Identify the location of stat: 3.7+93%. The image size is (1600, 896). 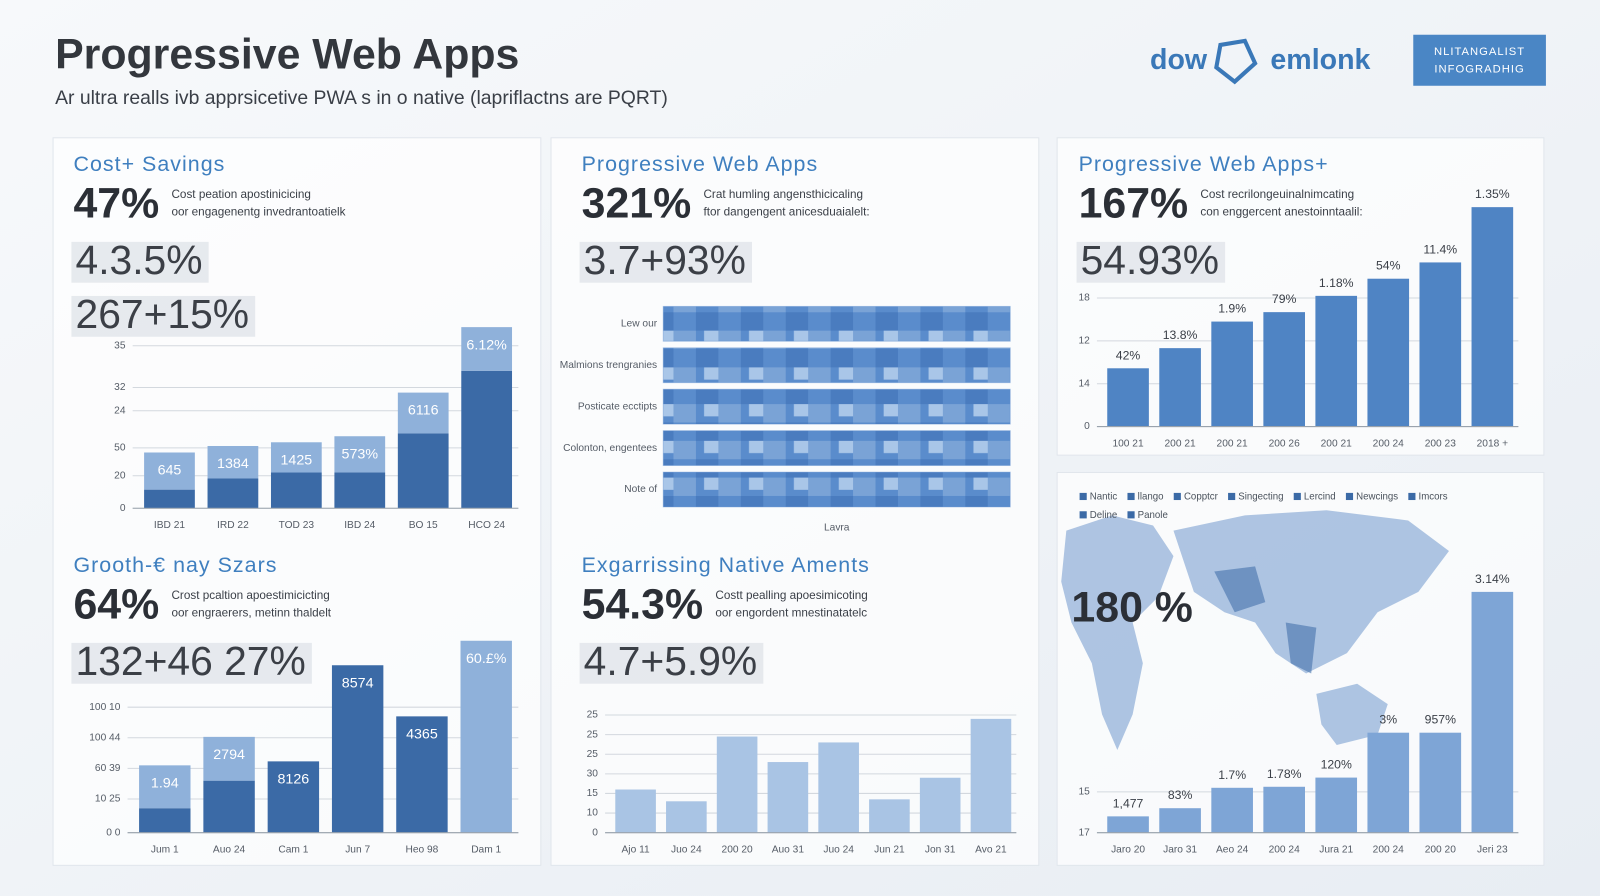
(665, 260).